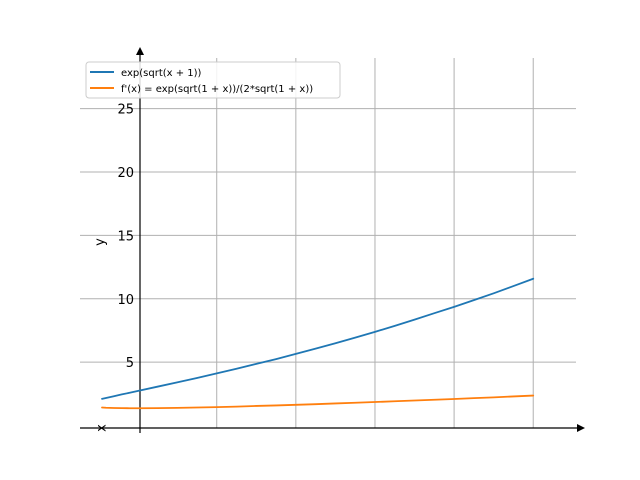 This screenshot has height=480, width=640. What do you see at coordinates (581, 428) in the screenshot?
I see `x-axis-arrow` at bounding box center [581, 428].